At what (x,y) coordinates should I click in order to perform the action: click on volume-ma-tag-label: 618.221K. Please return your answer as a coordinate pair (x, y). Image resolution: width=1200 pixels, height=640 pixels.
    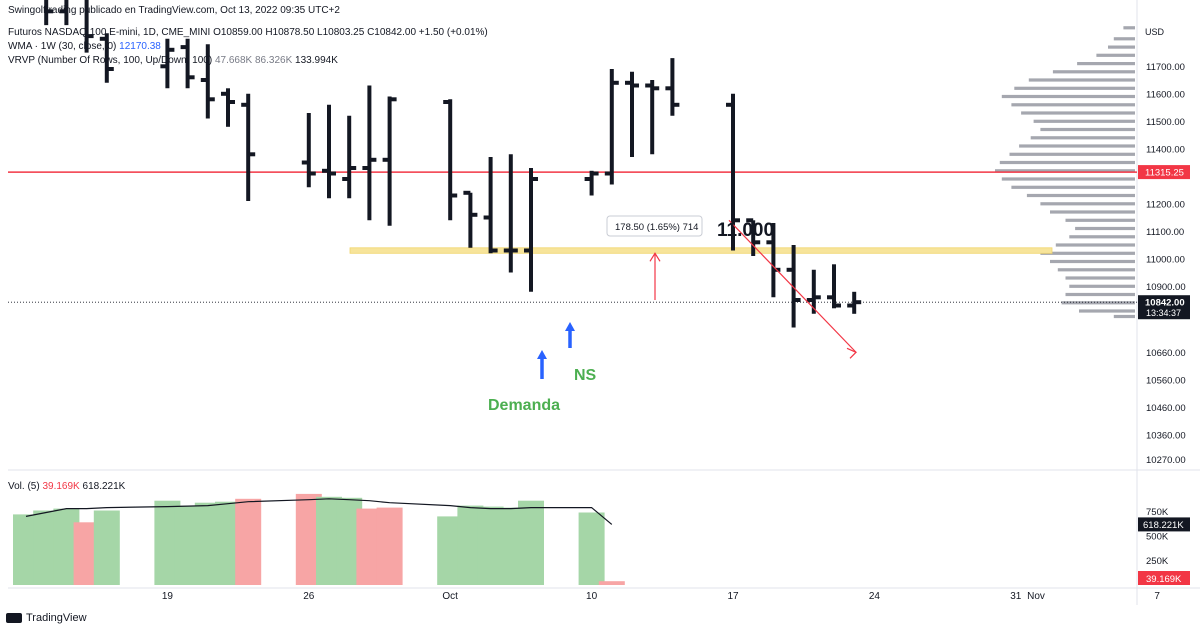
    Looking at the image, I should click on (1163, 525).